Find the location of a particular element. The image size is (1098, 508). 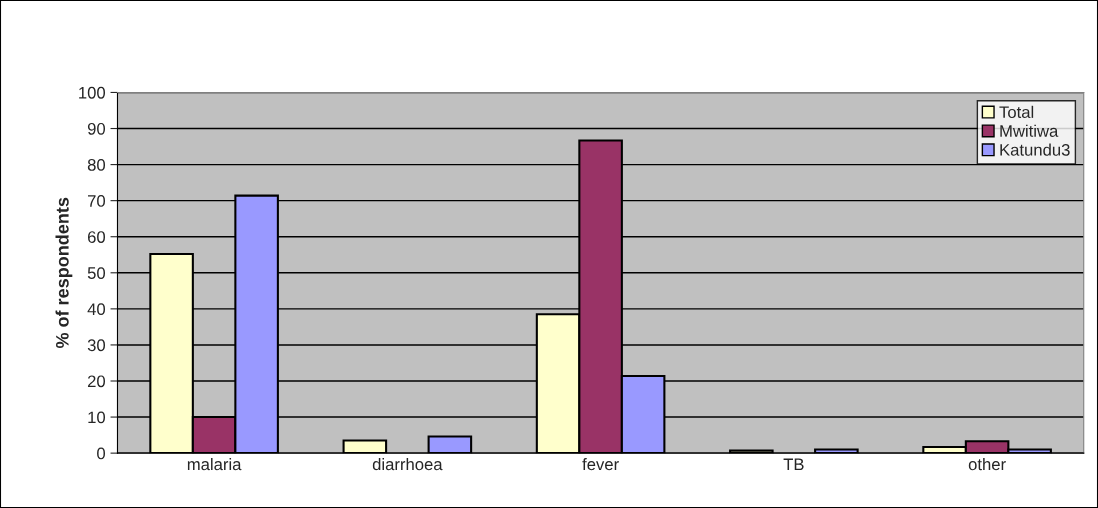

y-tick-label: 70 is located at coordinates (97, 201).